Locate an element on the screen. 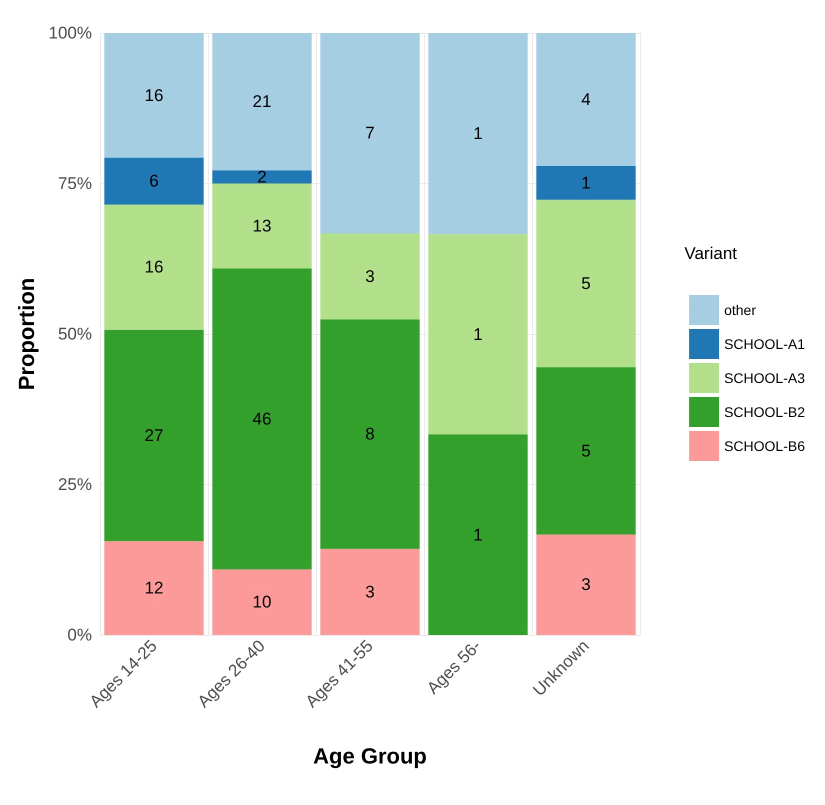 The height and width of the screenshot is (805, 825). annotation: 2 is located at coordinates (262, 176).